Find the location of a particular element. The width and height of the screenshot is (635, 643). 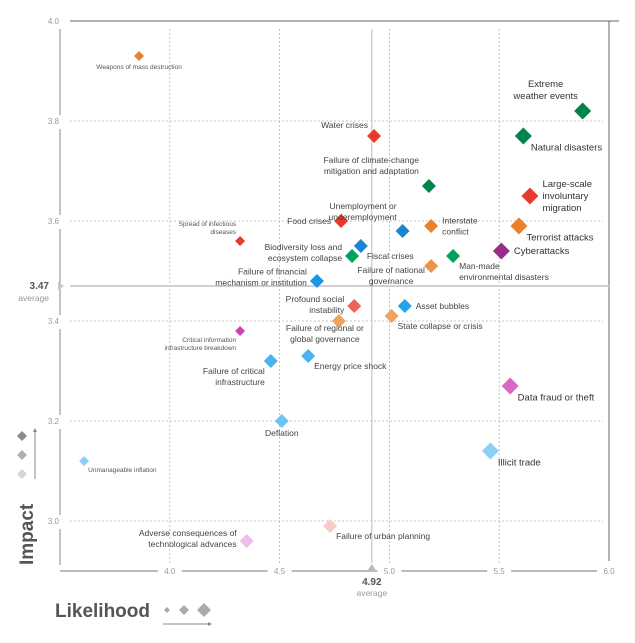

risk-label: Natural disasters is located at coordinates (567, 148).